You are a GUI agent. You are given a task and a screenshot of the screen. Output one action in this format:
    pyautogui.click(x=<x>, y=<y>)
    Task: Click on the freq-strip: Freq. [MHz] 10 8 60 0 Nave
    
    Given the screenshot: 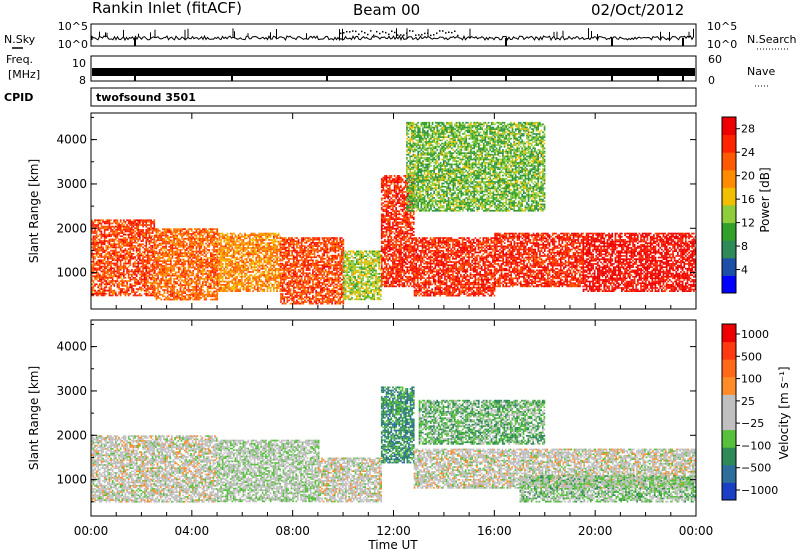 What is the action you would take?
    pyautogui.click(x=390, y=70)
    